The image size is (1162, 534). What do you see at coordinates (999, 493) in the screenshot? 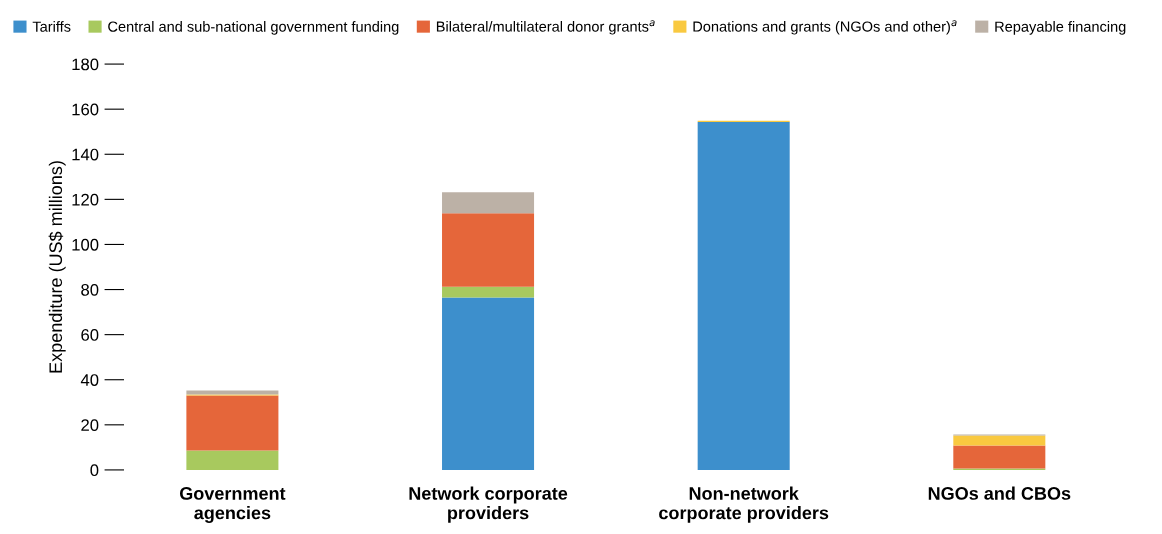
I see `x-tick-label: NGOs and CBOs` at bounding box center [999, 493].